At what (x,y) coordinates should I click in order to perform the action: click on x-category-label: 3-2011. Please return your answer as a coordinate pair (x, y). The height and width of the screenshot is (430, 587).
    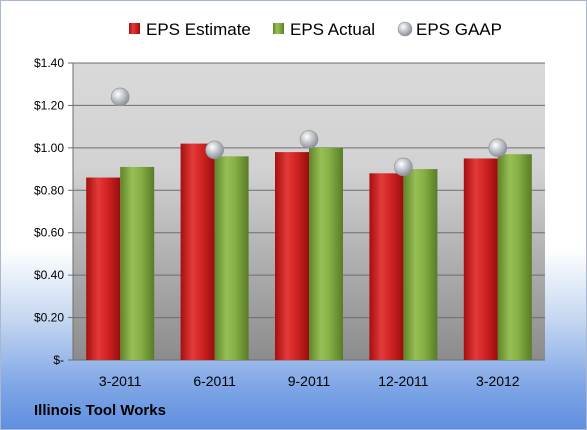
    Looking at the image, I should click on (120, 381).